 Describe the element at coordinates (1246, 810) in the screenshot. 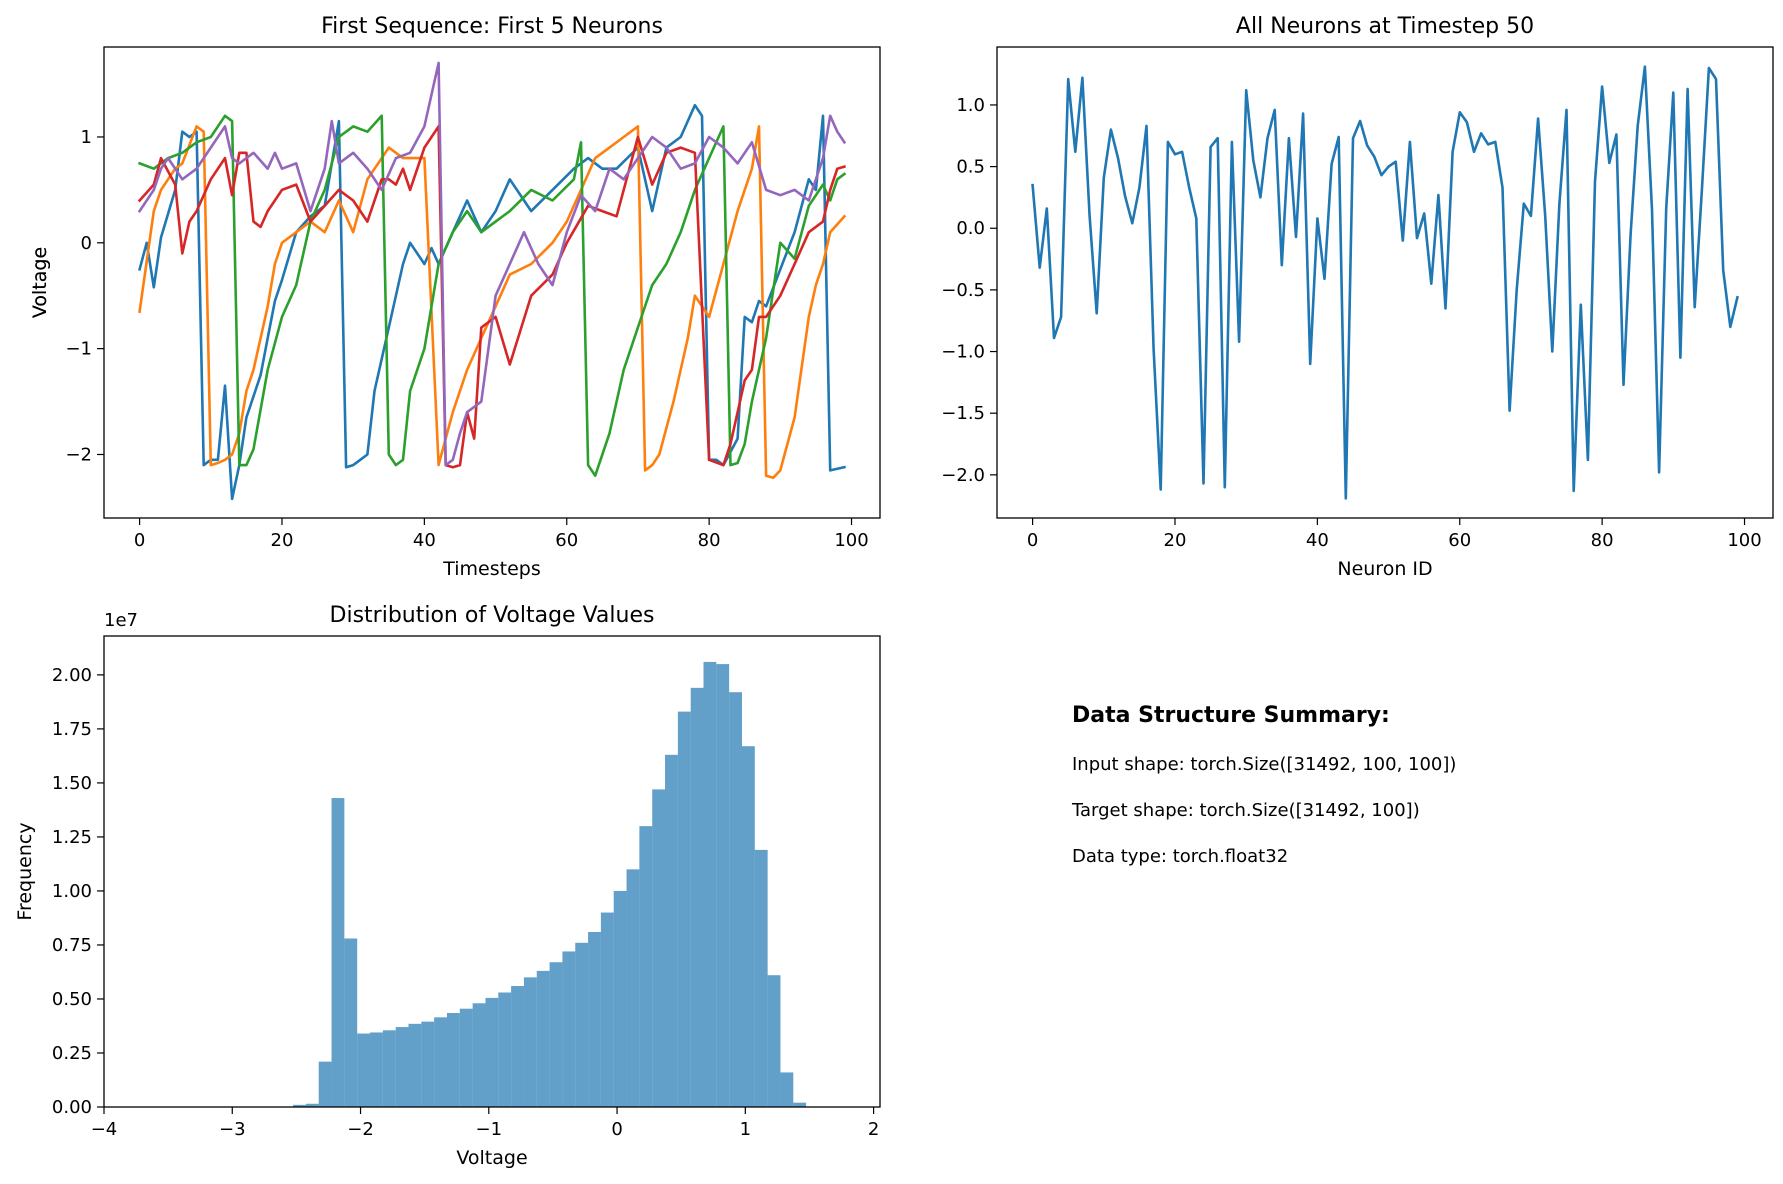

I see `summary-target-shape: Target shape: torch.Size([31492, 100])` at that location.